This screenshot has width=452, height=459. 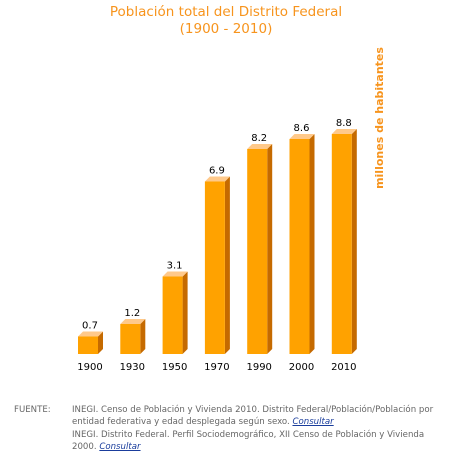 What do you see at coordinates (313, 421) in the screenshot?
I see `consultar-link-1: Consultar` at bounding box center [313, 421].